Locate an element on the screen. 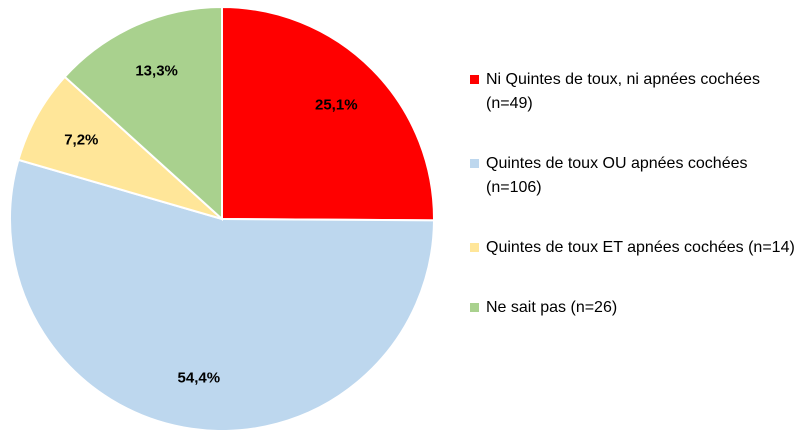 Image resolution: width=801 pixels, height=430 pixels. data-label: 54,4% is located at coordinates (199, 377).